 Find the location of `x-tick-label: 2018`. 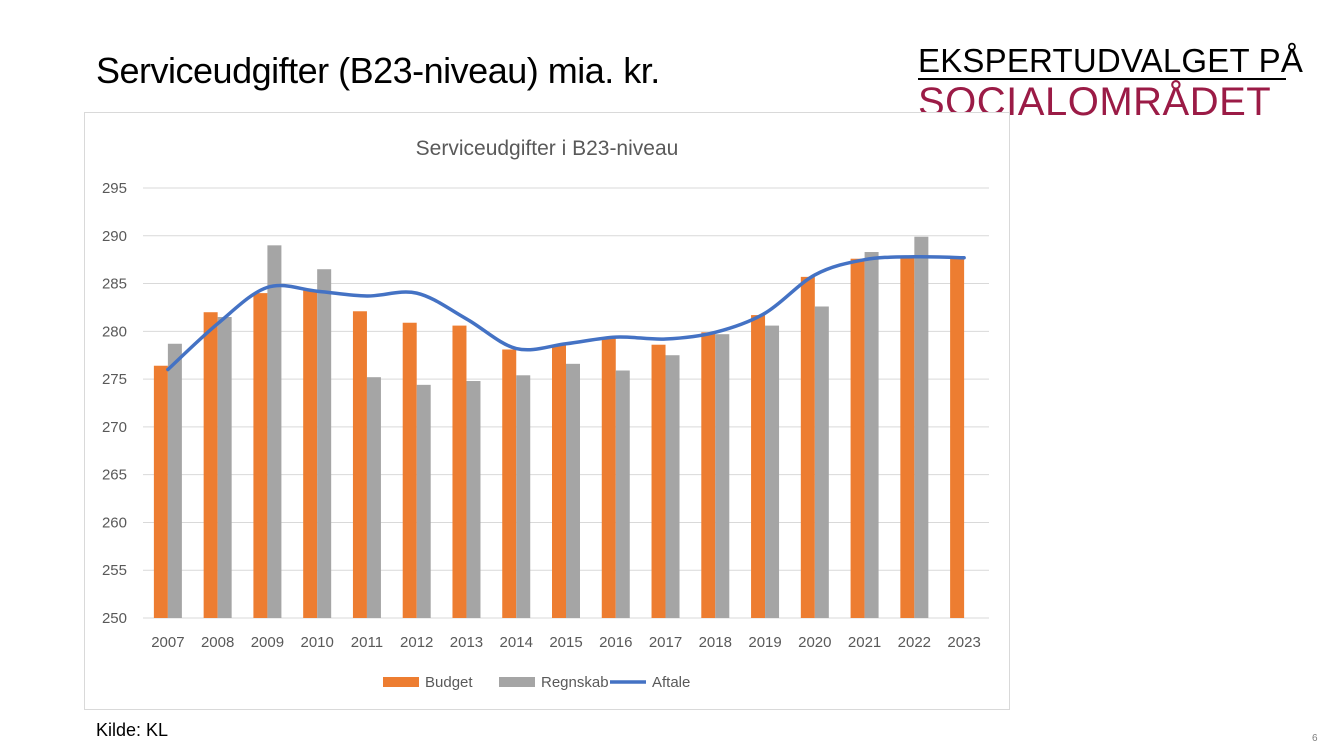

x-tick-label: 2018 is located at coordinates (715, 642).